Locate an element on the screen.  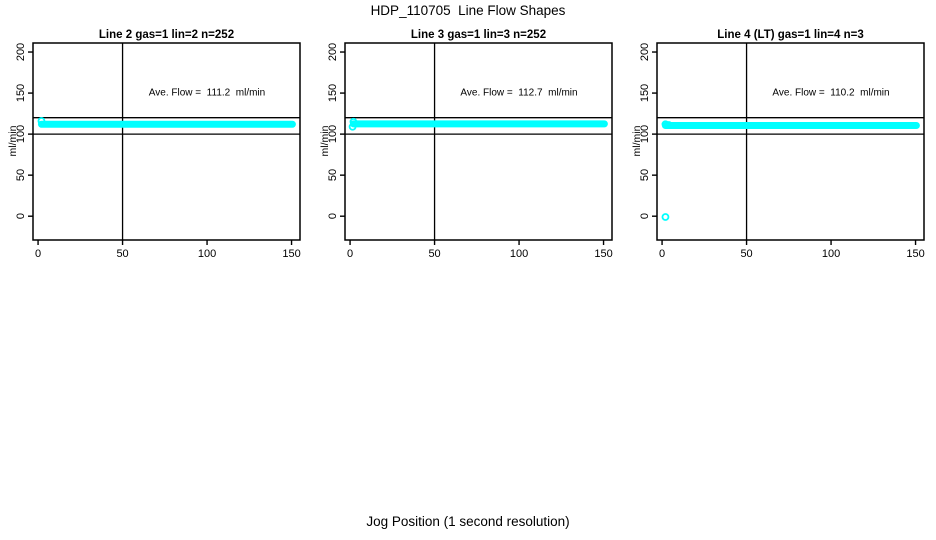
outlier-point is located at coordinates (665, 217).